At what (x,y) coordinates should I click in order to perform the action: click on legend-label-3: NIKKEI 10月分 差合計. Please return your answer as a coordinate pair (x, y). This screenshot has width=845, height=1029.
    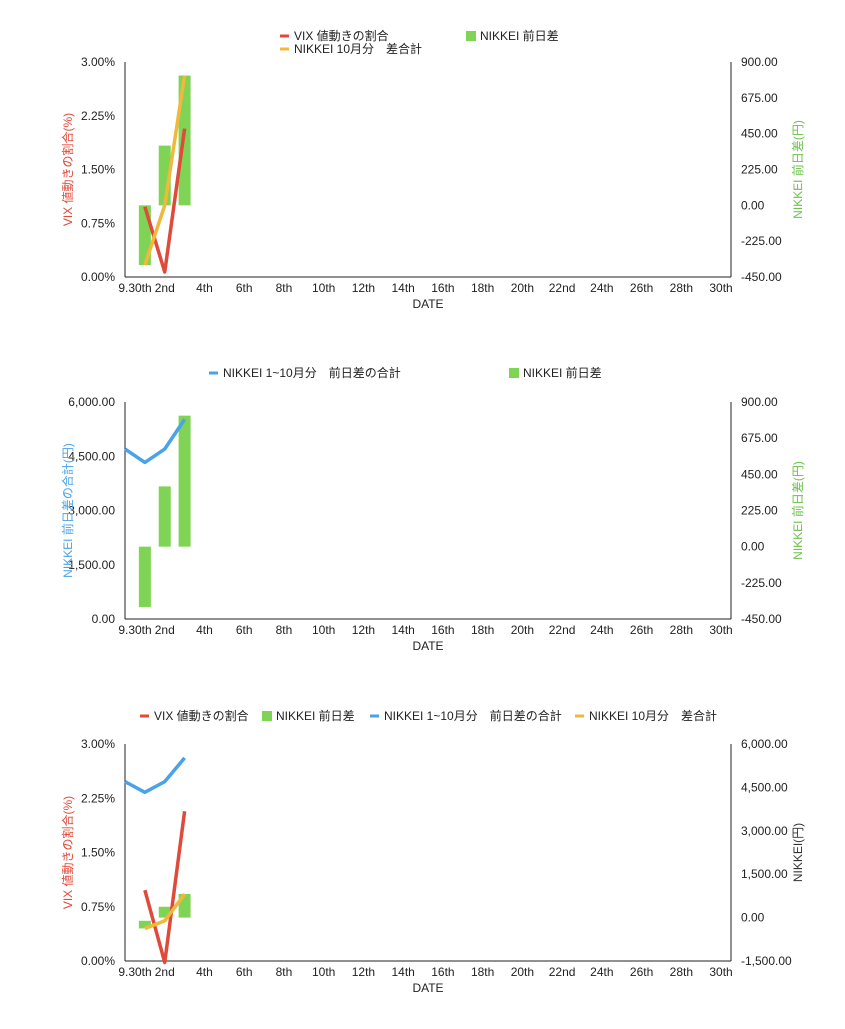
    Looking at the image, I should click on (653, 715).